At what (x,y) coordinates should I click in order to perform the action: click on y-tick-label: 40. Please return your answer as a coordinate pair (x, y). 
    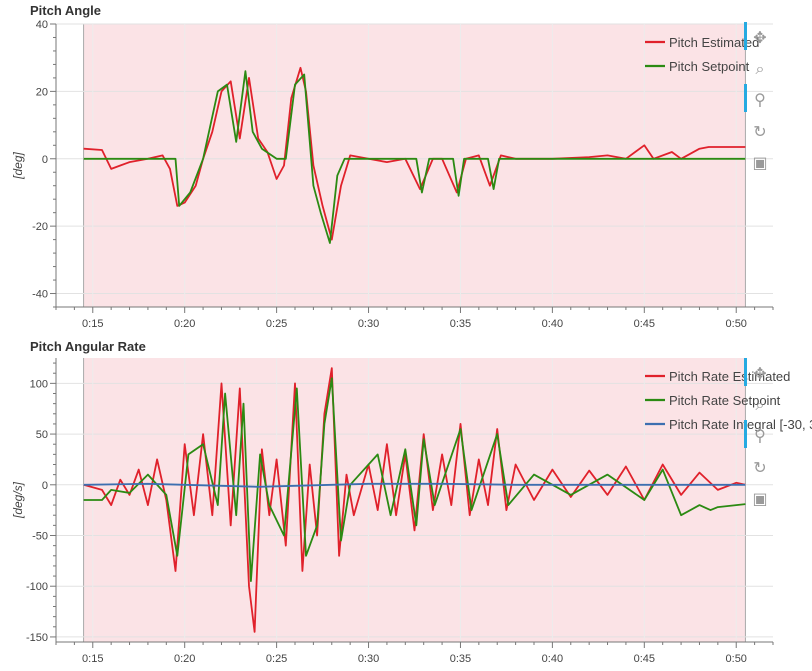
    Looking at the image, I should click on (42, 25).